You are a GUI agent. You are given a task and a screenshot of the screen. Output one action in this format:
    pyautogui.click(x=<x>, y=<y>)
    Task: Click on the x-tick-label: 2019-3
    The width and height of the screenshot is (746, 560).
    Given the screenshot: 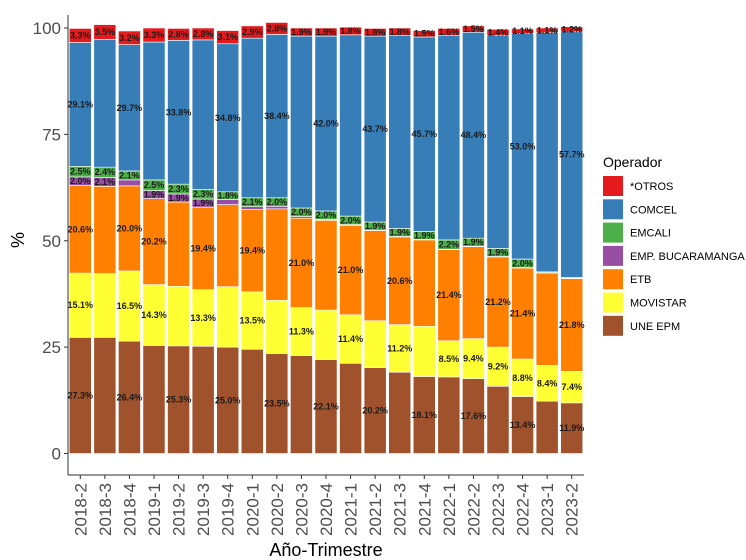 What is the action you would take?
    pyautogui.click(x=203, y=509)
    